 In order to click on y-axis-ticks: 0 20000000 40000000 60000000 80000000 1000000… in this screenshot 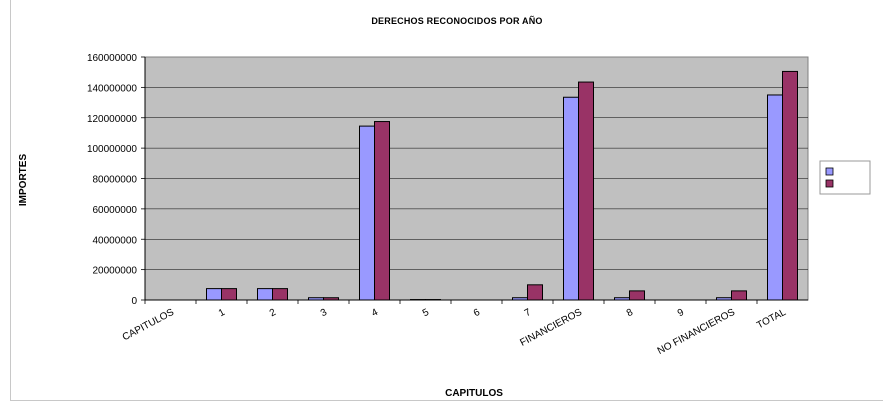, I will do `click(116, 180)`.